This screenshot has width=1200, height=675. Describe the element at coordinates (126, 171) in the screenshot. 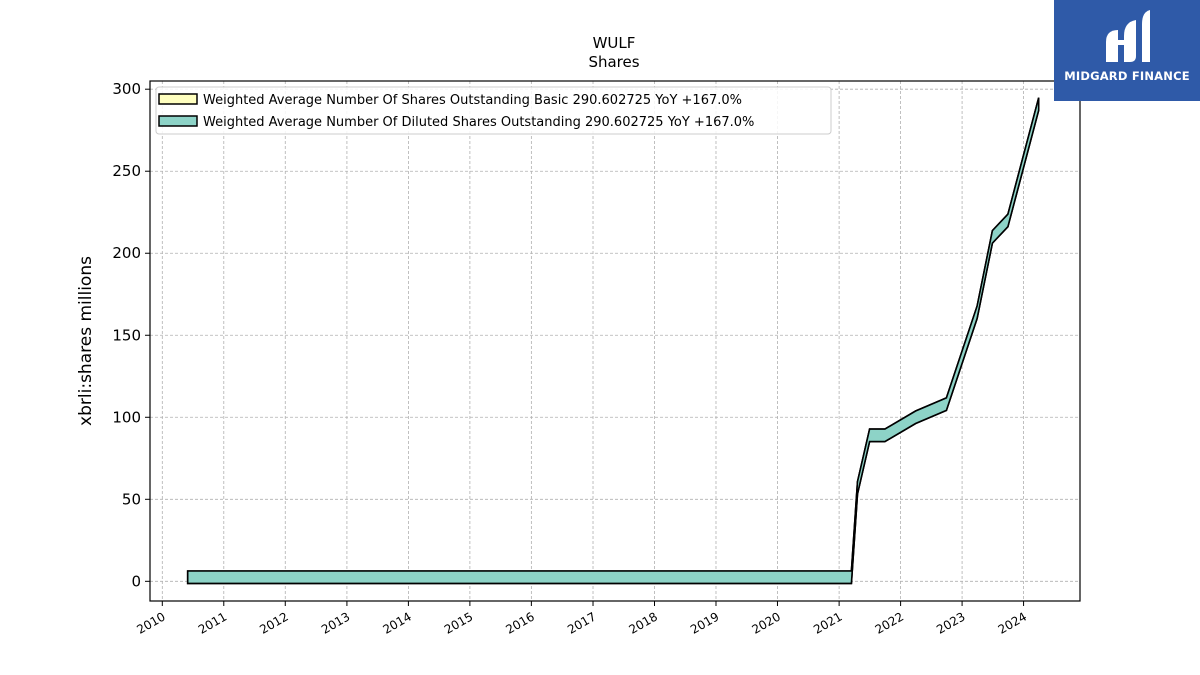

I see `y-tick-label: 250` at that location.